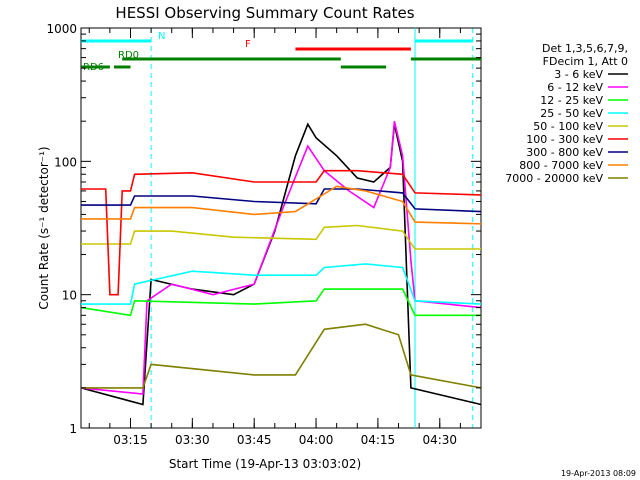 Image resolution: width=640 pixels, height=480 pixels. I want to click on timestamp: 19-Apr-2013 08:09, so click(598, 473).